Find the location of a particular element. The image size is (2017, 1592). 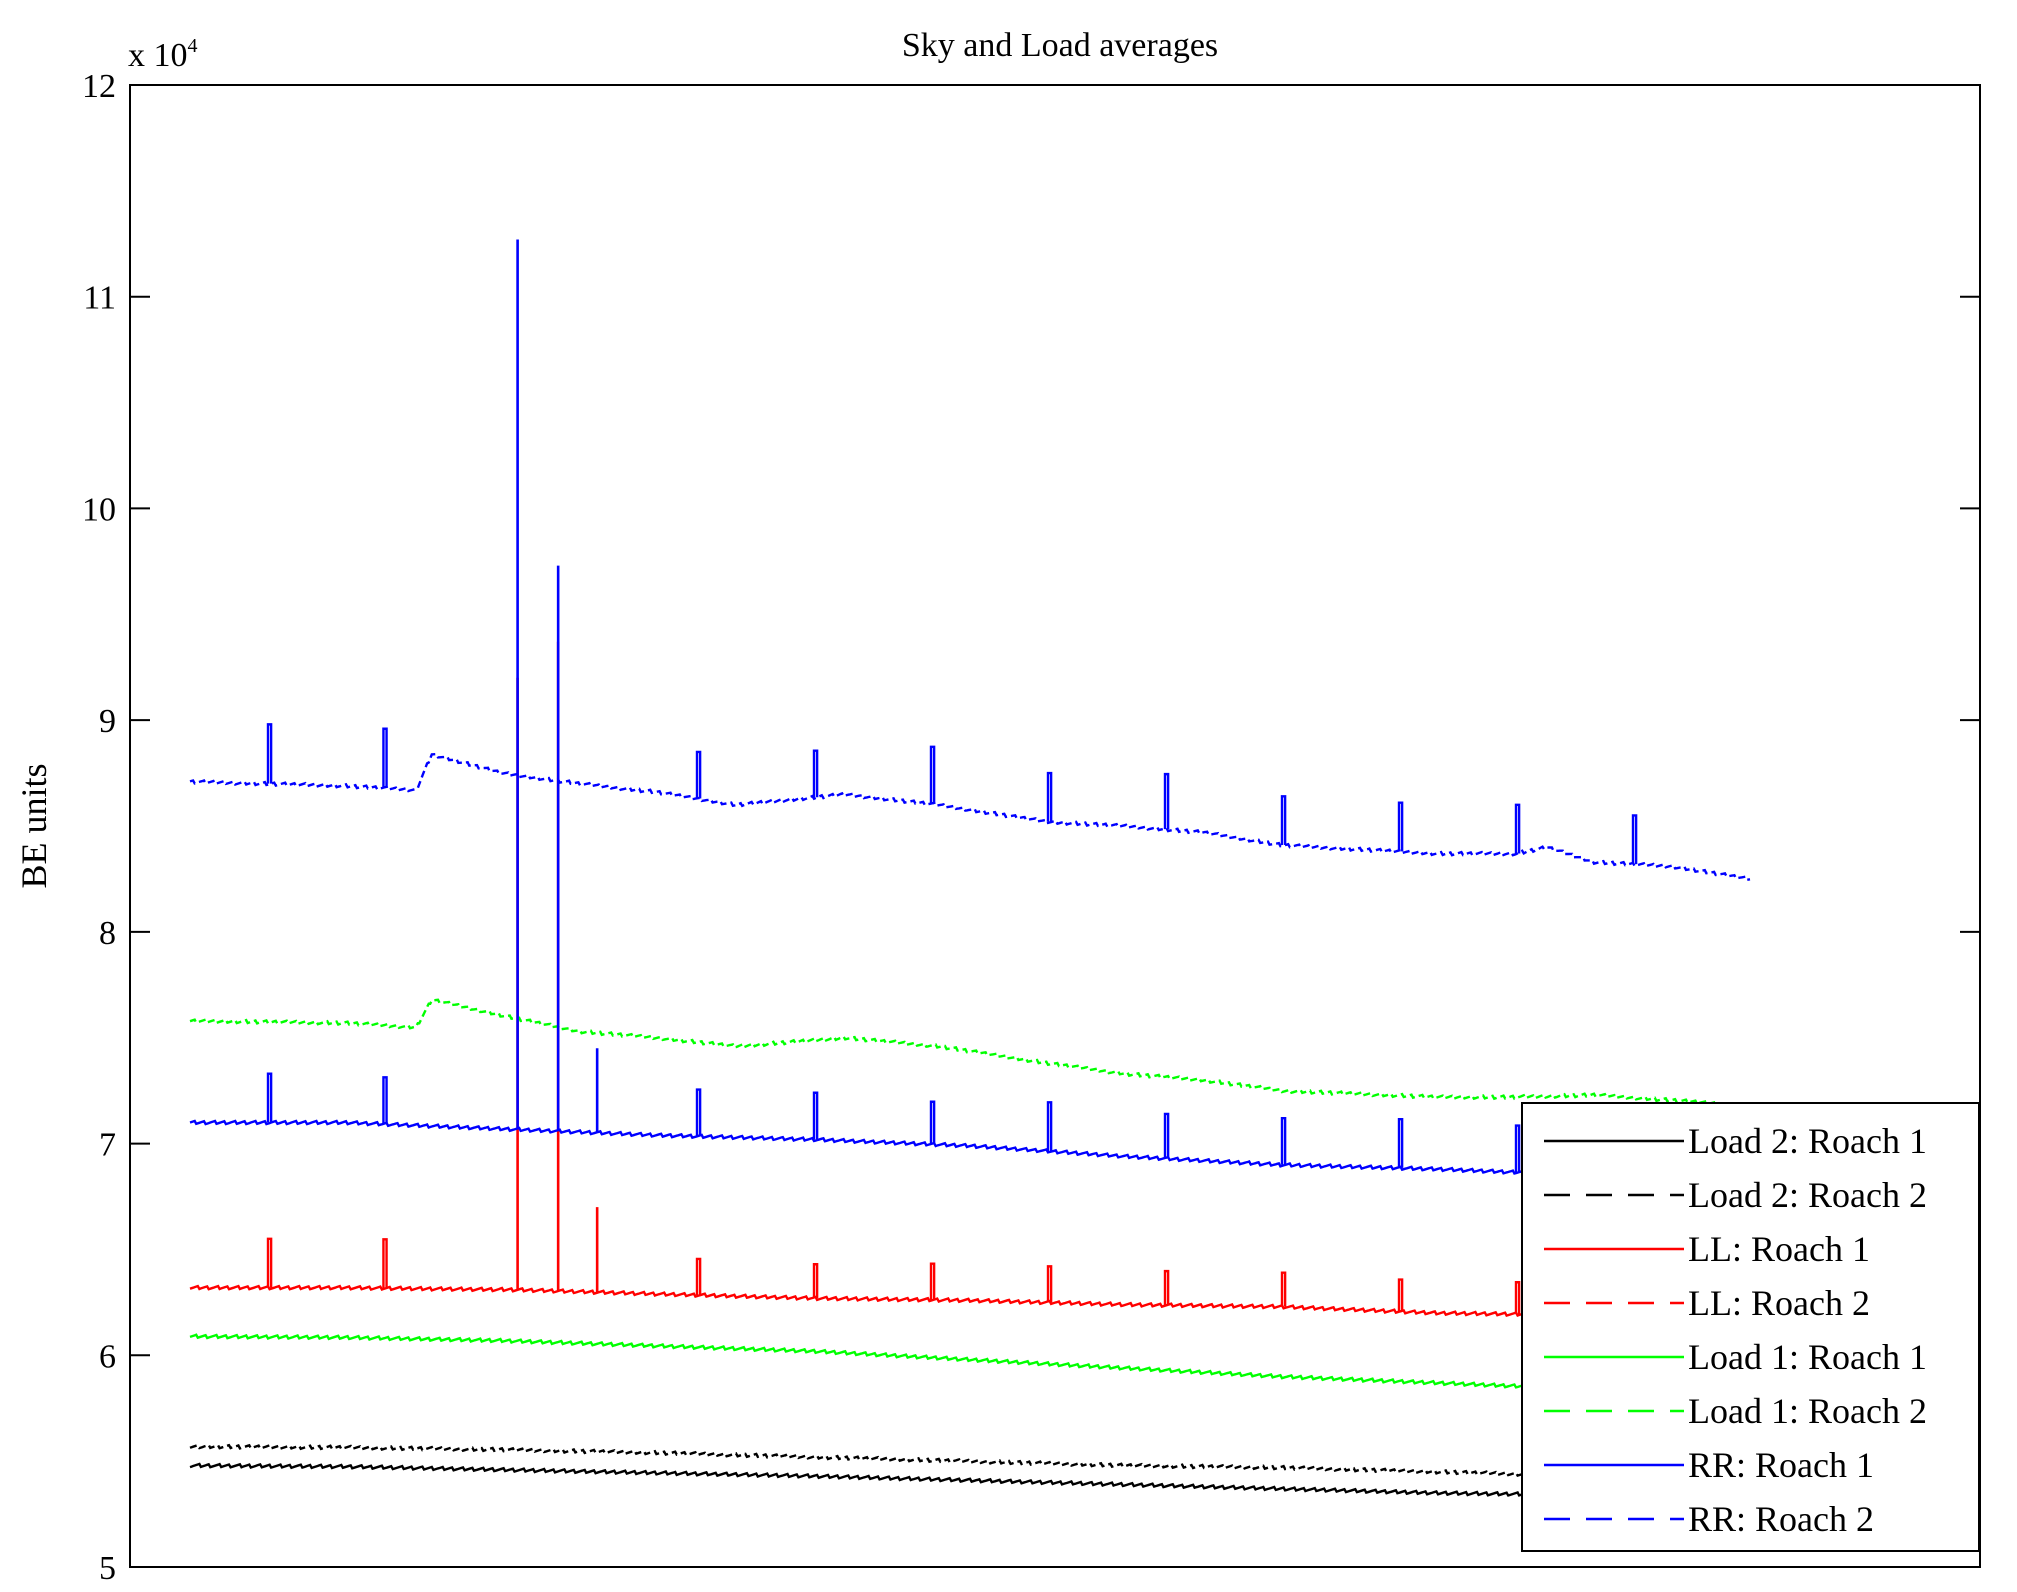

y-tick-label: 11 is located at coordinates (99, 298).